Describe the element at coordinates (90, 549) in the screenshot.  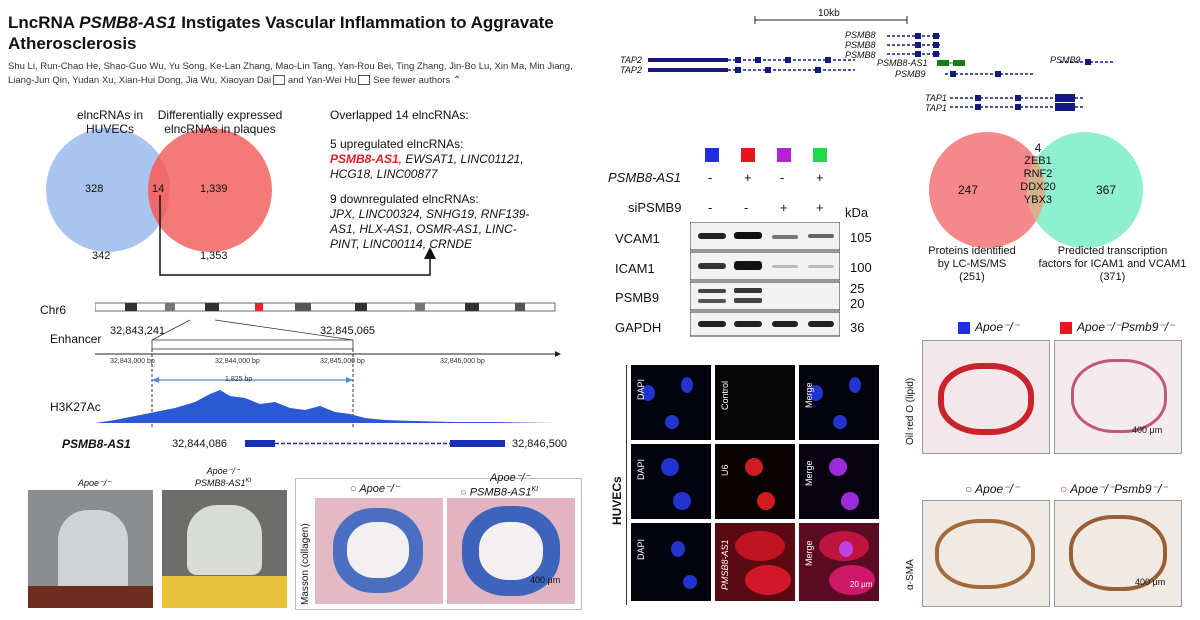
I see `apoe-ko-aorta-photo` at that location.